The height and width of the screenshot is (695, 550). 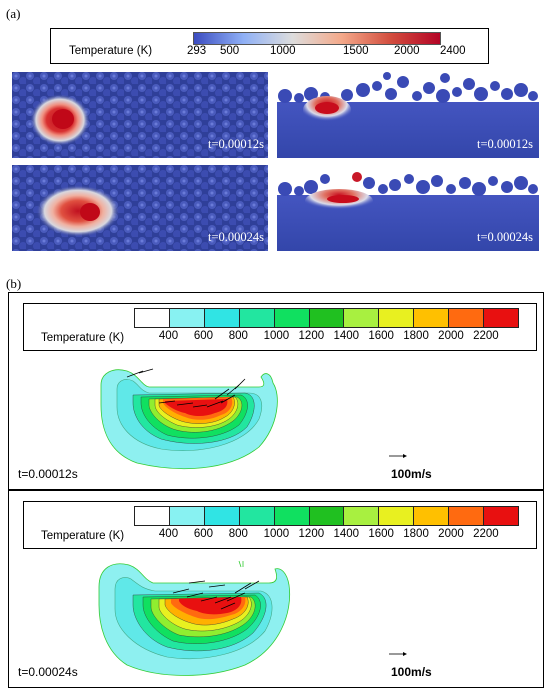 I want to click on powder-bed-side-view-2: t=0.00024s, so click(x=408, y=208).